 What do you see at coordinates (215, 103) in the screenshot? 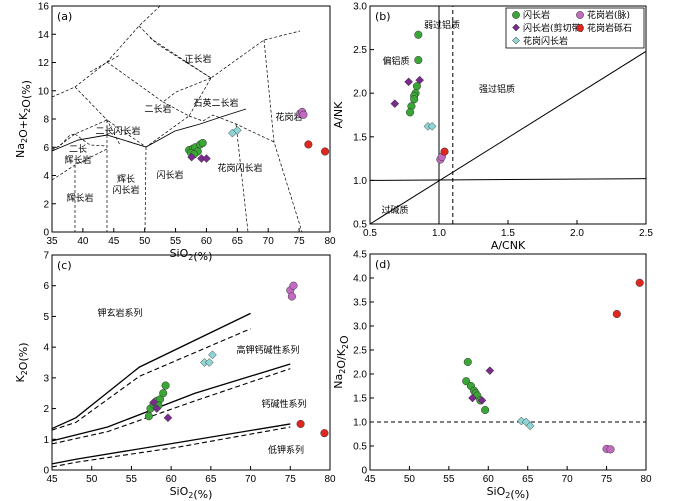
I see `field-label: 石英二长岩` at bounding box center [215, 103].